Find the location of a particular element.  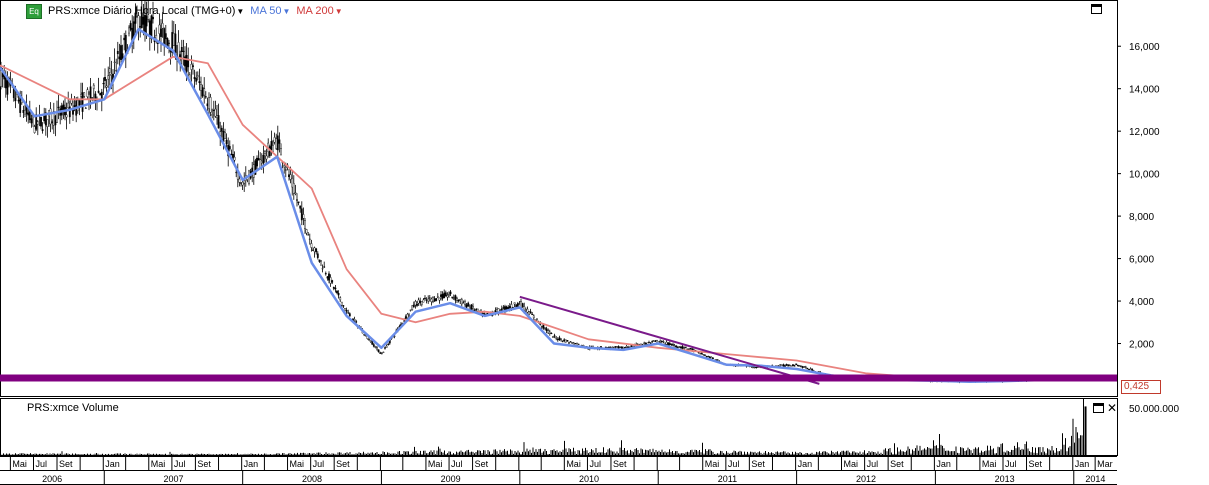

month-label: Set is located at coordinates (482, 464).